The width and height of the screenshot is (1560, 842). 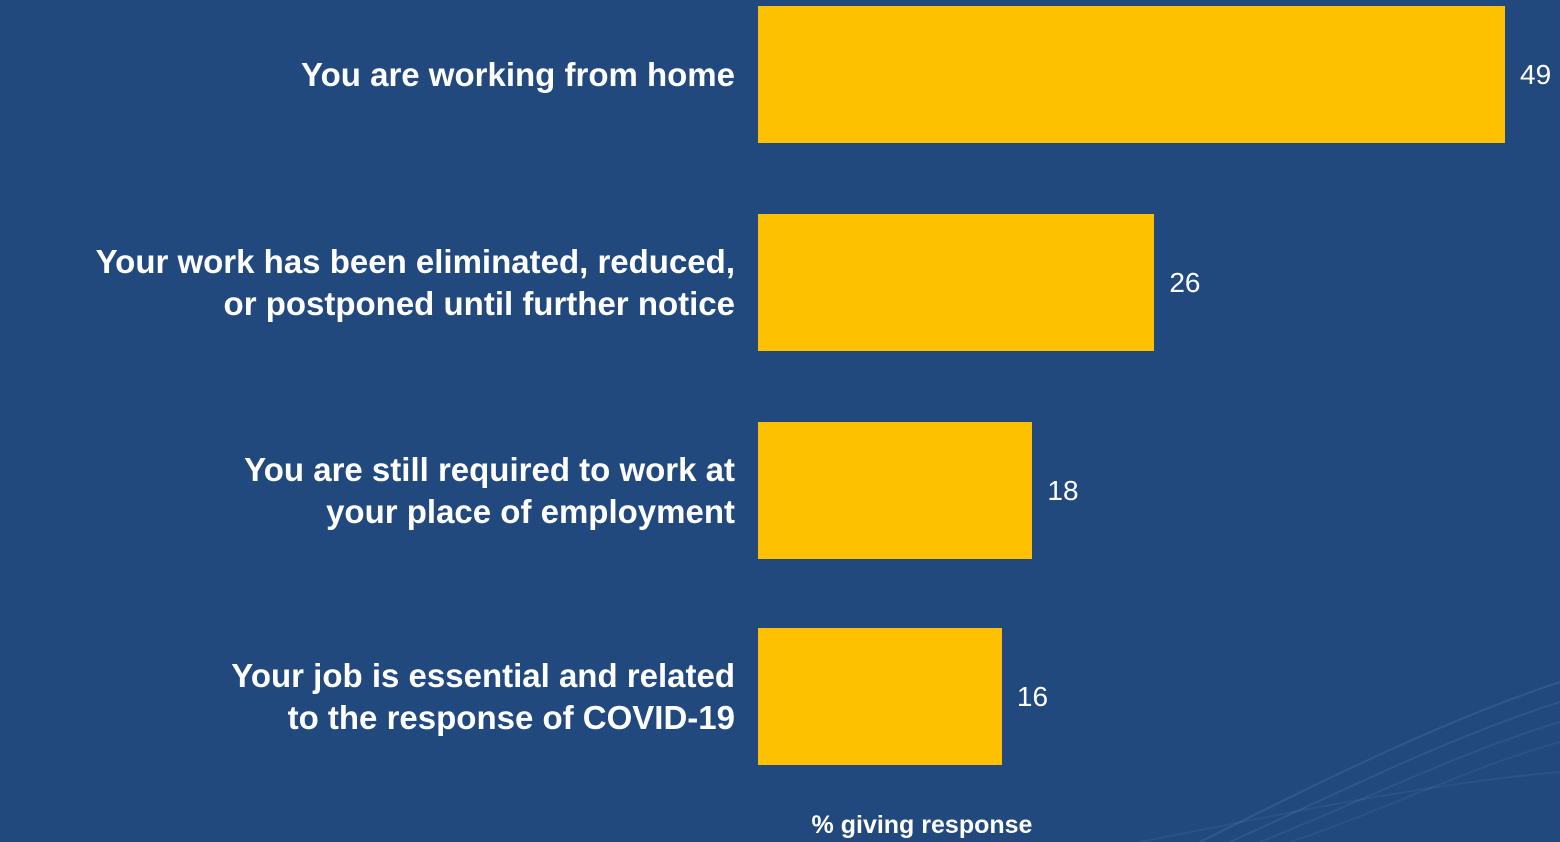 What do you see at coordinates (530, 511) in the screenshot?
I see `category-label-line: your place of employment` at bounding box center [530, 511].